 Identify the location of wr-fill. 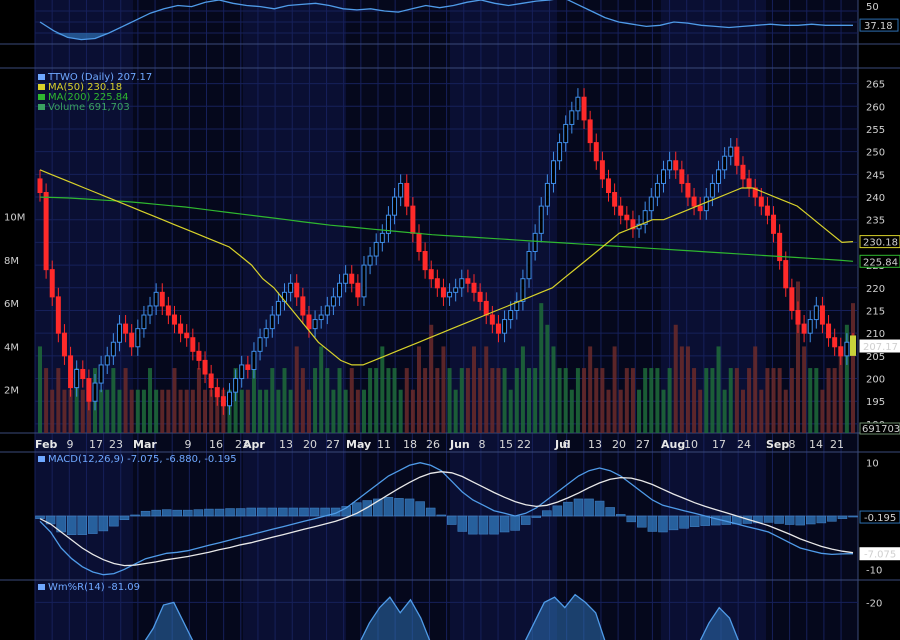
(442, 617).